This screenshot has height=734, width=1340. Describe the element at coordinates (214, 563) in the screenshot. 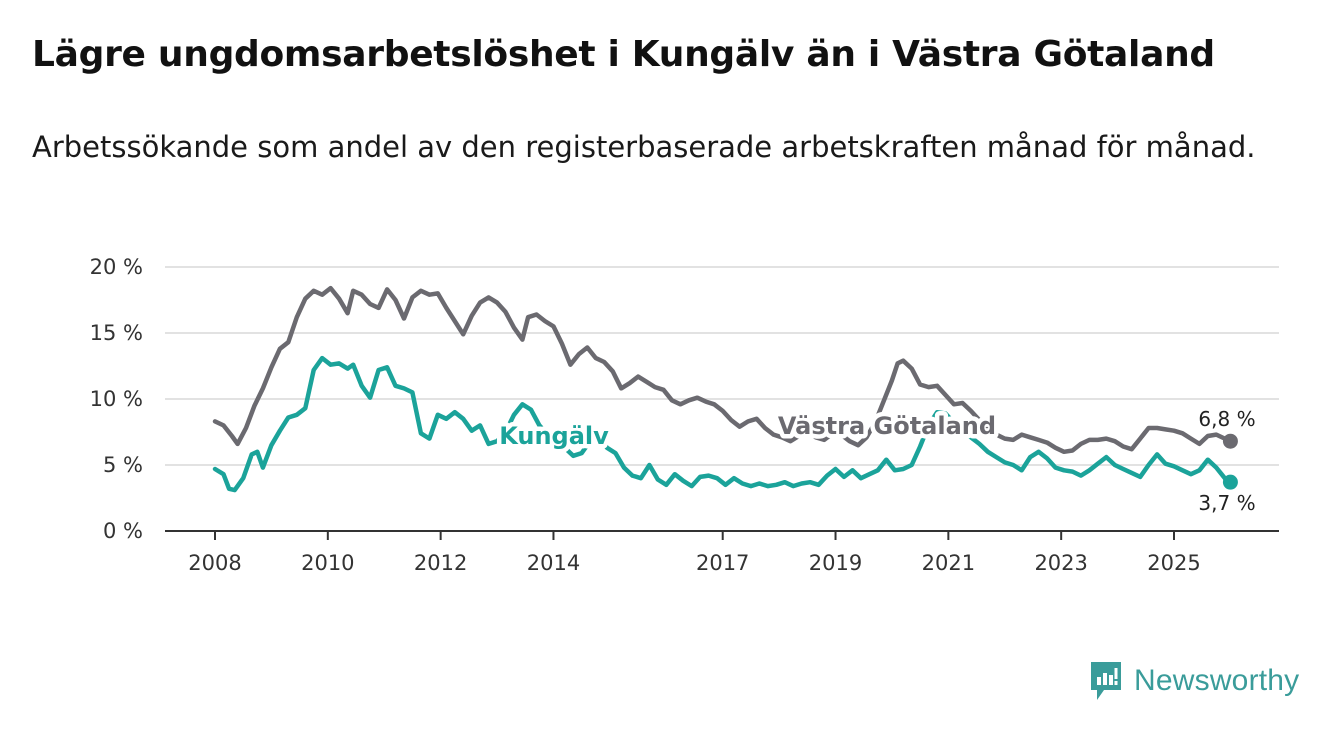

I see `x-tick-label: 2008` at that location.